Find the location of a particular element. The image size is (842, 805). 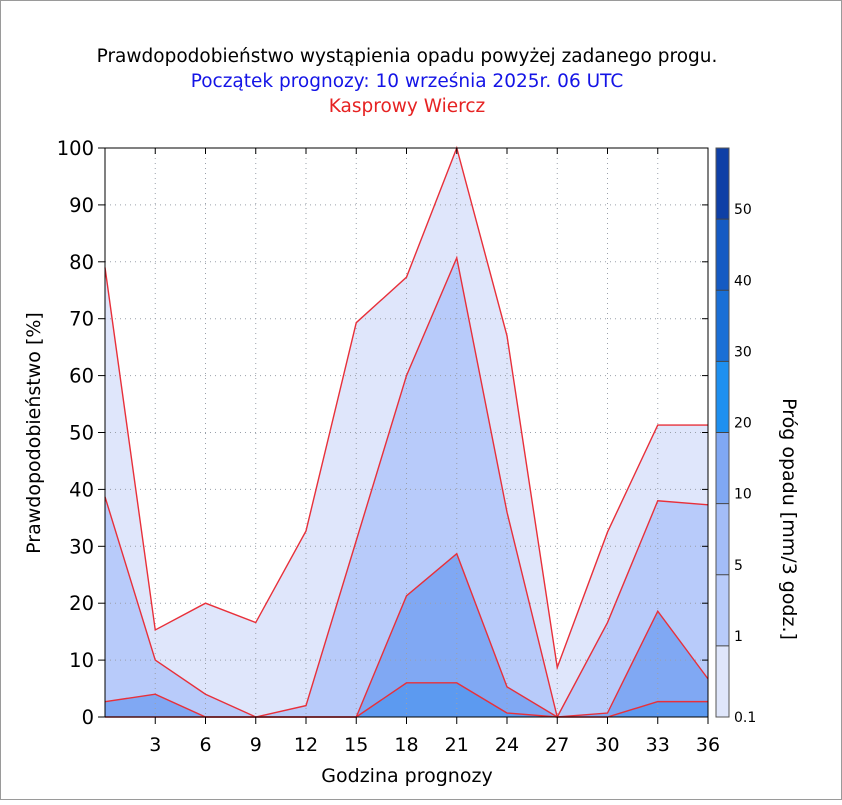

chart-location: Kasprowy Wiercz is located at coordinates (407, 106).